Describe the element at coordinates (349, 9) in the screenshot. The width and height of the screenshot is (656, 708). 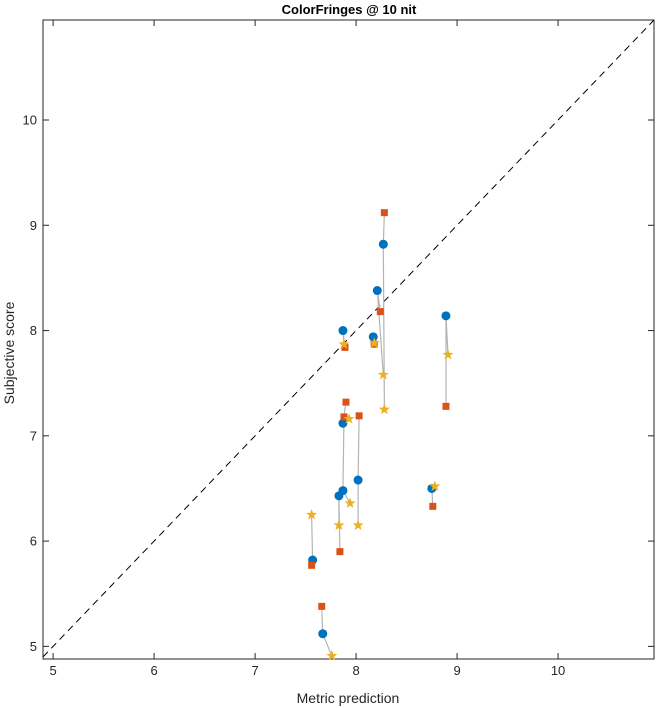
I see `chart-title: ColorFringes @ 10 nit` at that location.